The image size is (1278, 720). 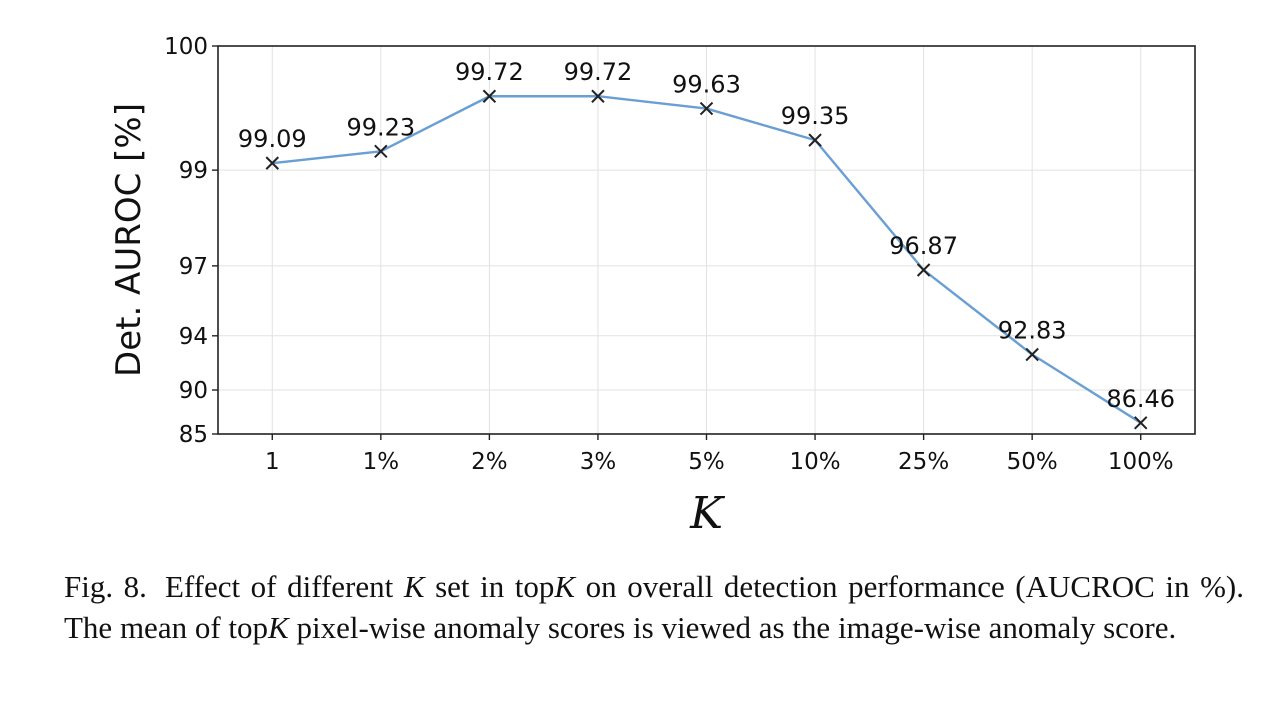 I want to click on y-axis-ticks: 100 99 97 94 90 85, so click(x=191, y=241).